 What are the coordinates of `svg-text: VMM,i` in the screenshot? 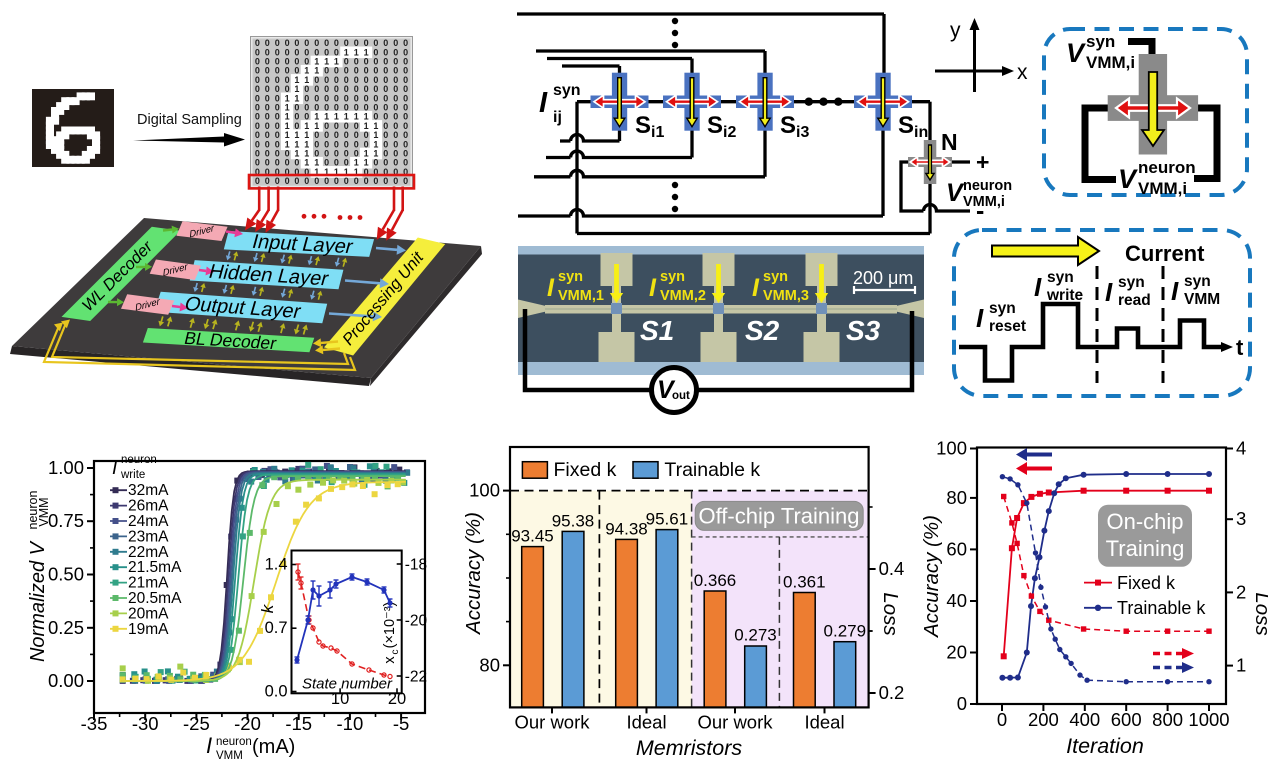 It's located at (1110, 62).